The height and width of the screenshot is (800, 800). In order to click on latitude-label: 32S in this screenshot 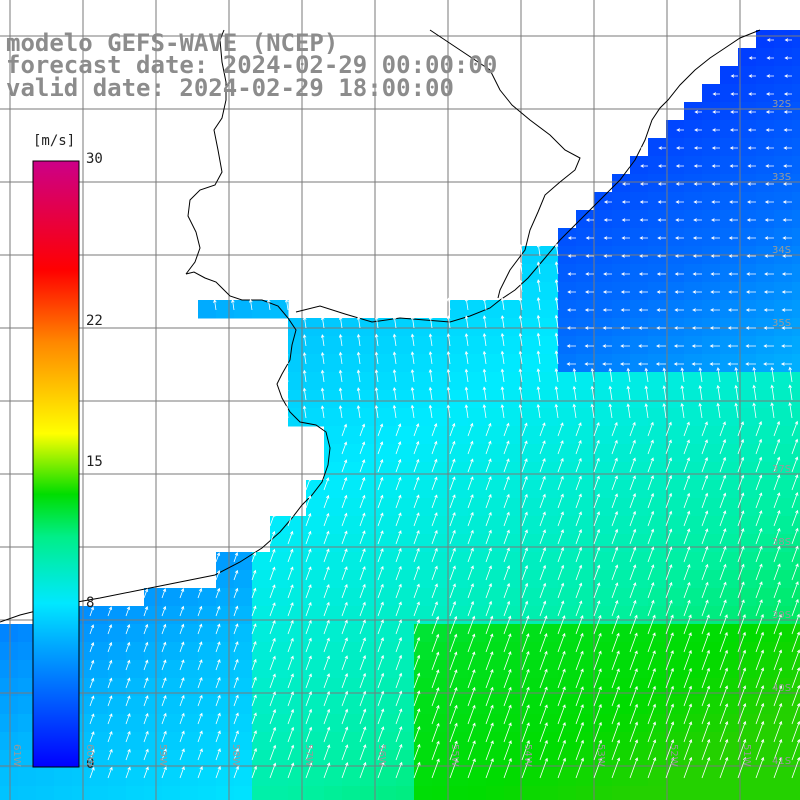, I will do `click(782, 104)`.